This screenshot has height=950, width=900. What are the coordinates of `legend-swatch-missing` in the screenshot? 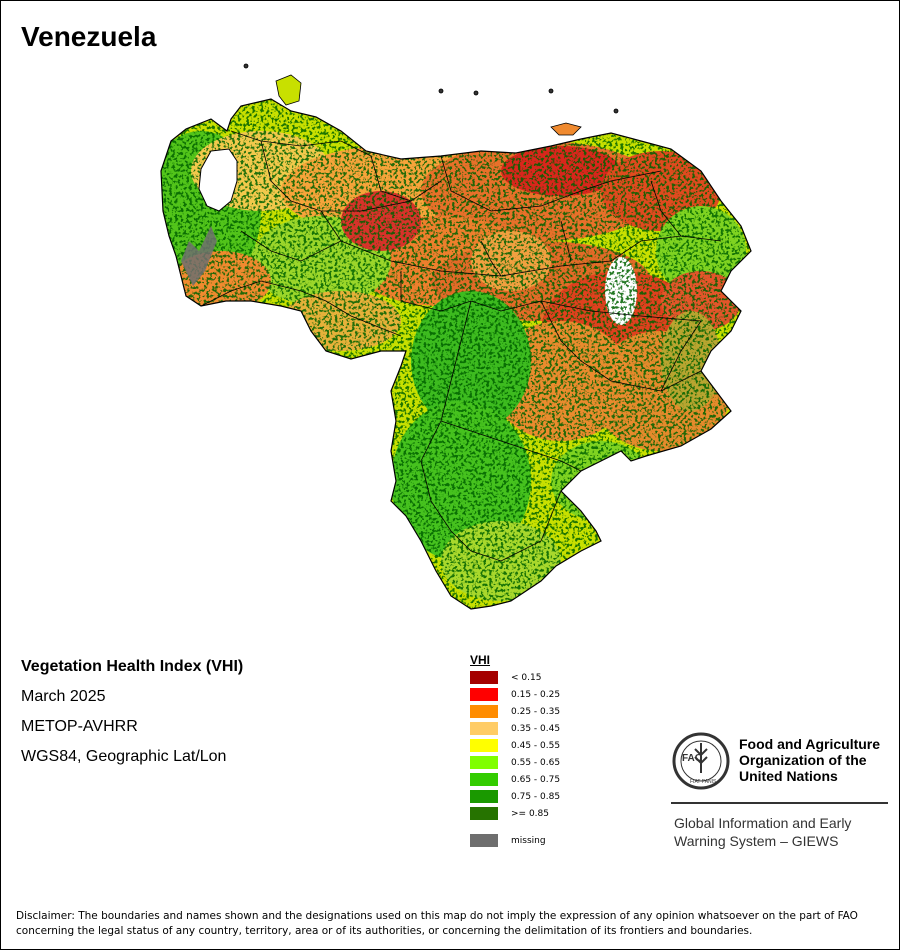 It's located at (484, 840).